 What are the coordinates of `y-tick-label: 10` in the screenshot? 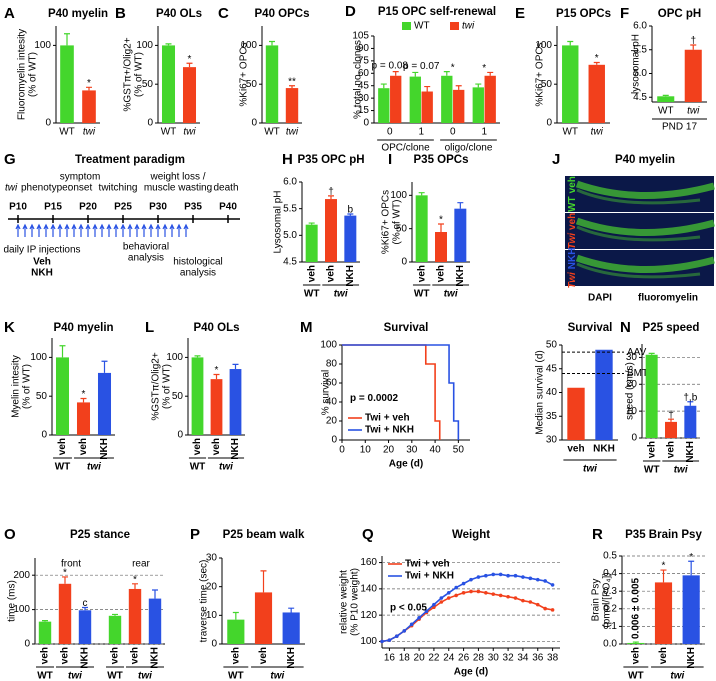 It's located at (632, 411).